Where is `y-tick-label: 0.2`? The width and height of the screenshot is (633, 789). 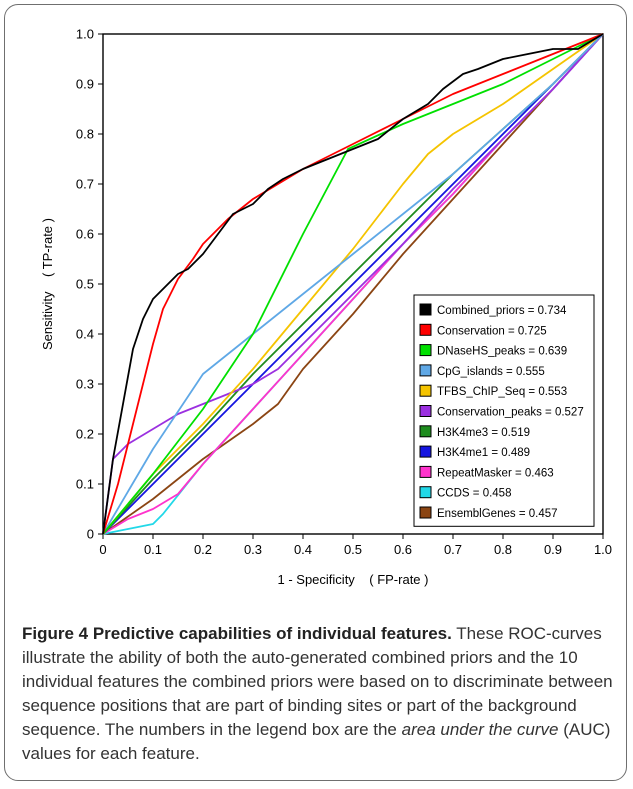 y-tick-label: 0.2 is located at coordinates (85, 434).